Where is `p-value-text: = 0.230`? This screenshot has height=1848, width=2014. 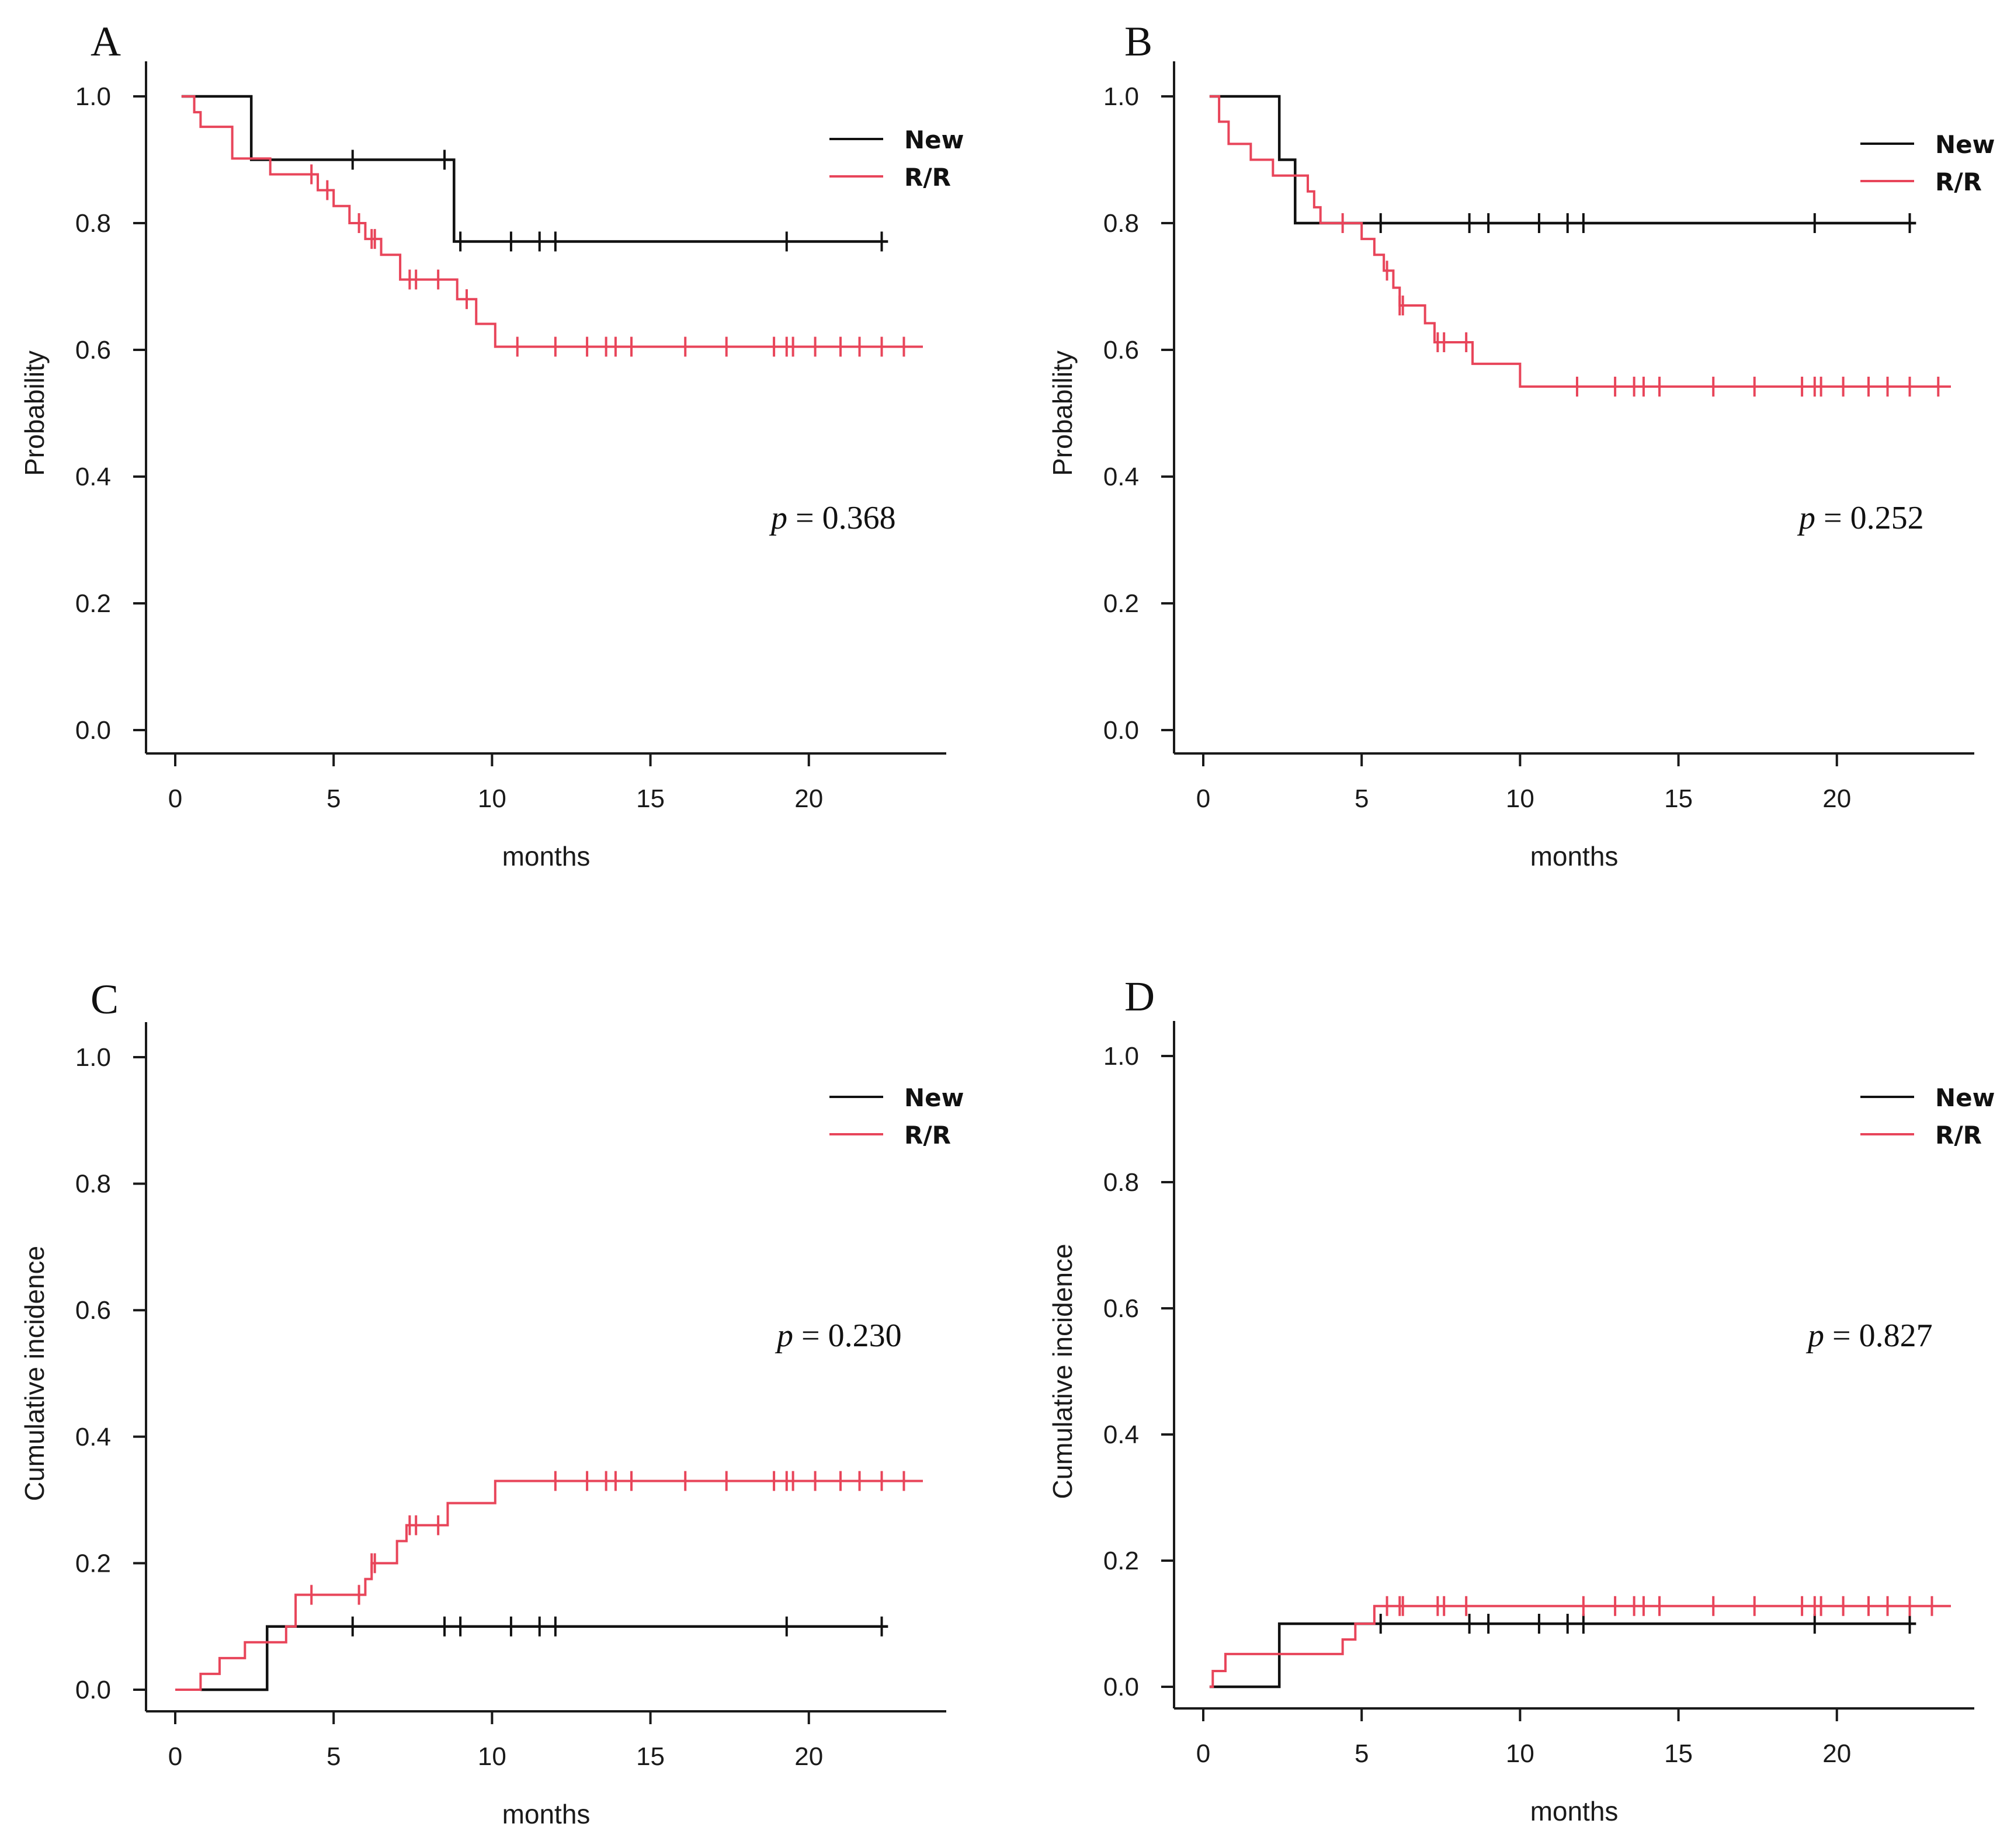
p-value-text: = 0.230 is located at coordinates (847, 1336).